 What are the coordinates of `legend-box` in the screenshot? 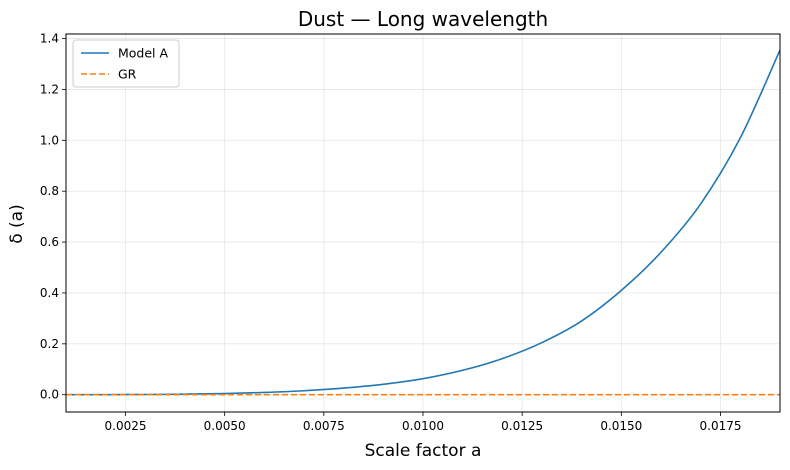 It's located at (126, 63).